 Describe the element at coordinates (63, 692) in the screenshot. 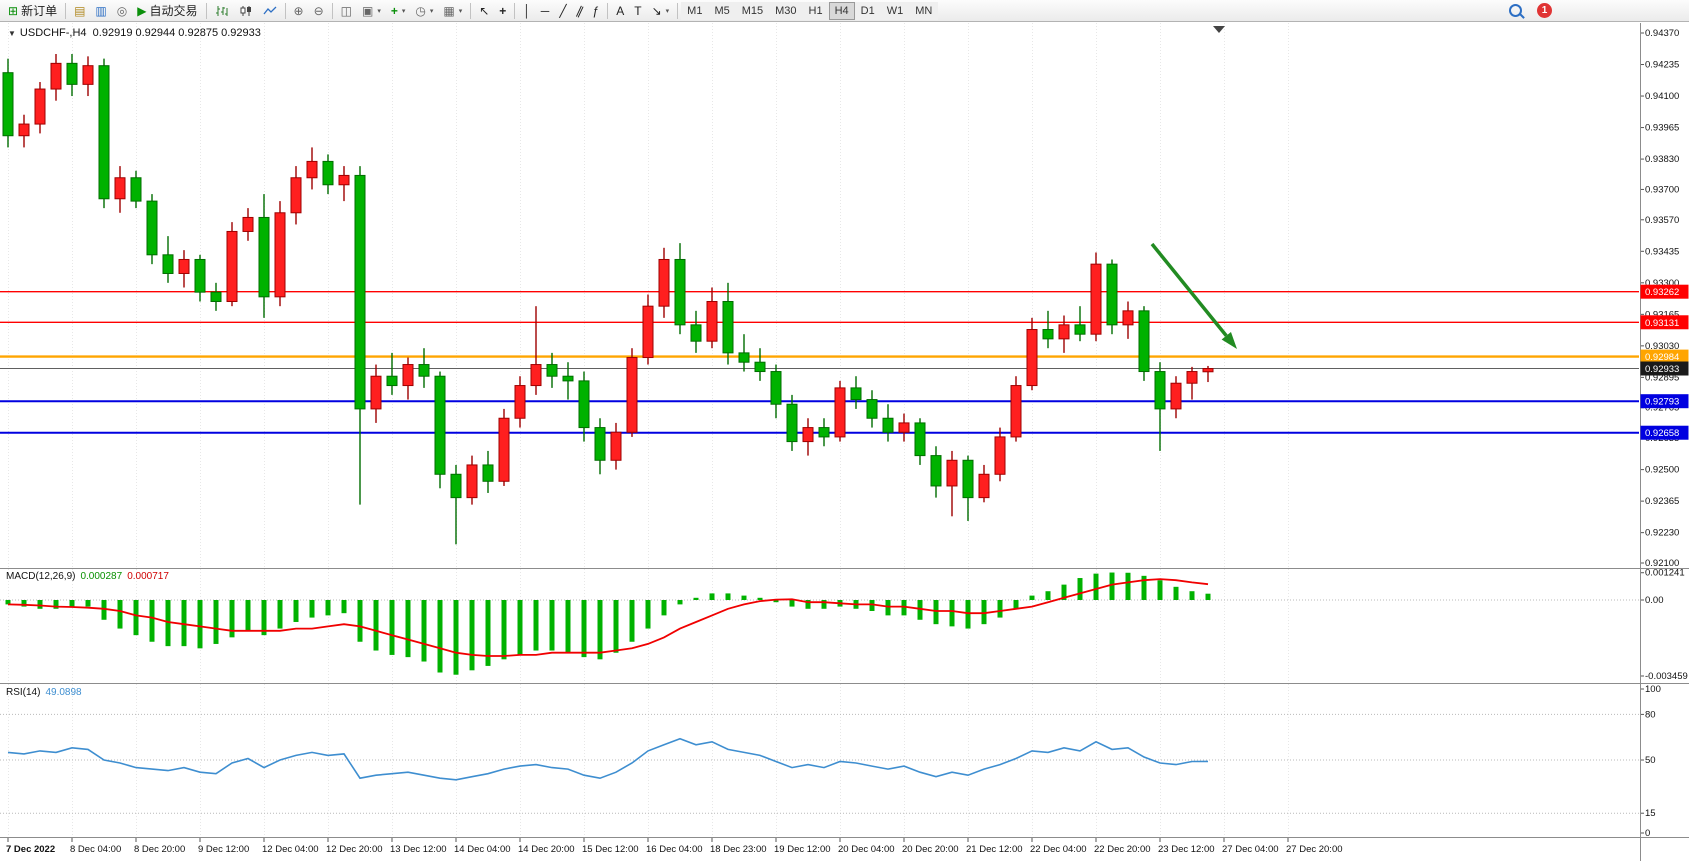

I see `rsi-value: 49.0898` at that location.